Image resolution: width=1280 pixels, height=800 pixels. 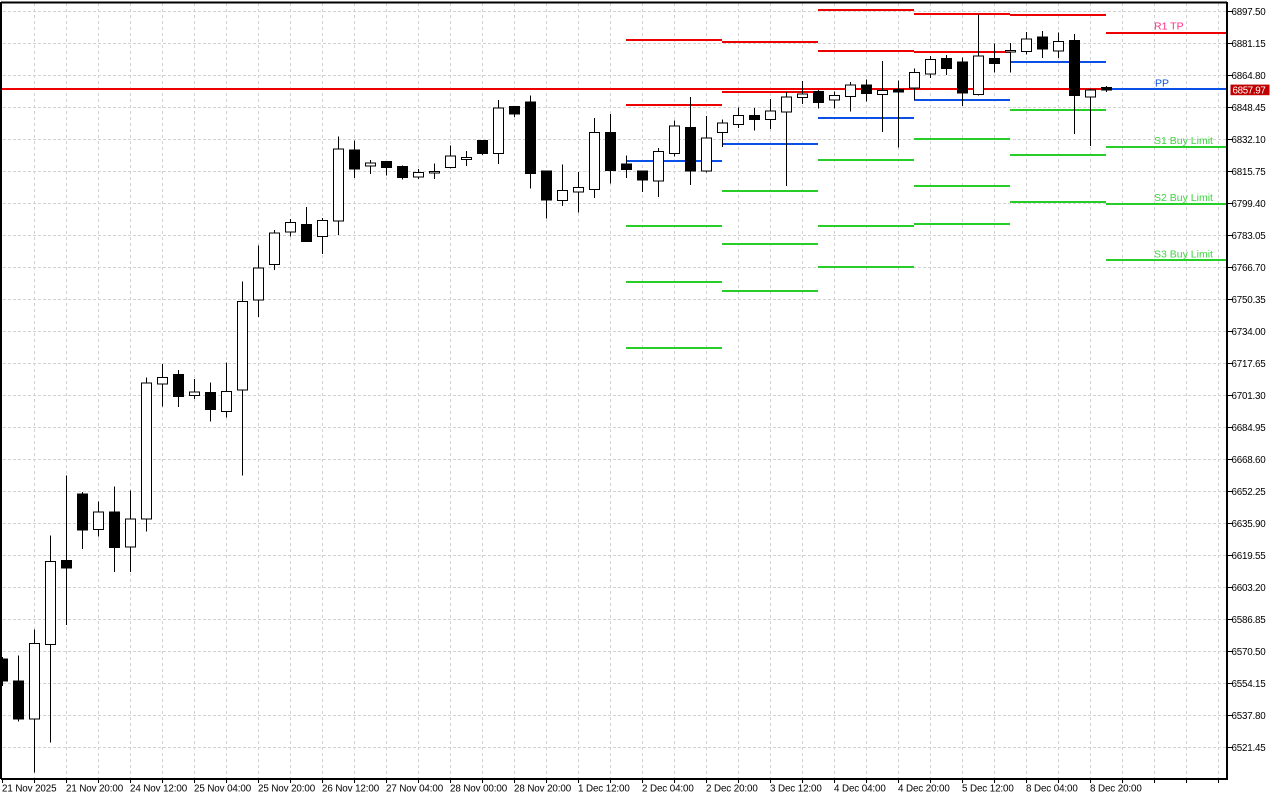 I want to click on svg-text: 5 Dec 12:00, so click(x=988, y=788).